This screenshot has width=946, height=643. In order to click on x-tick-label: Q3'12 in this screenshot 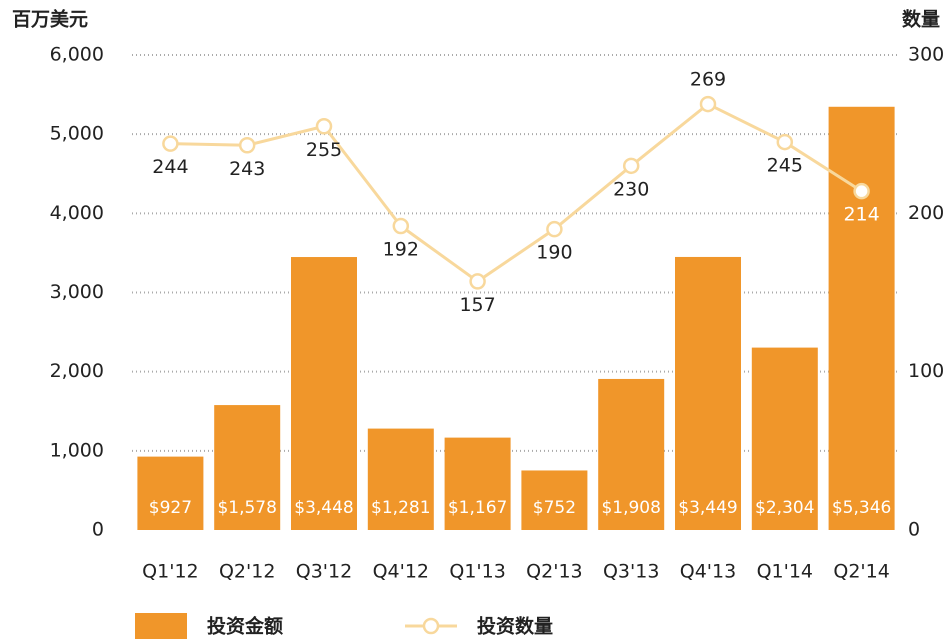, I will do `click(324, 572)`.